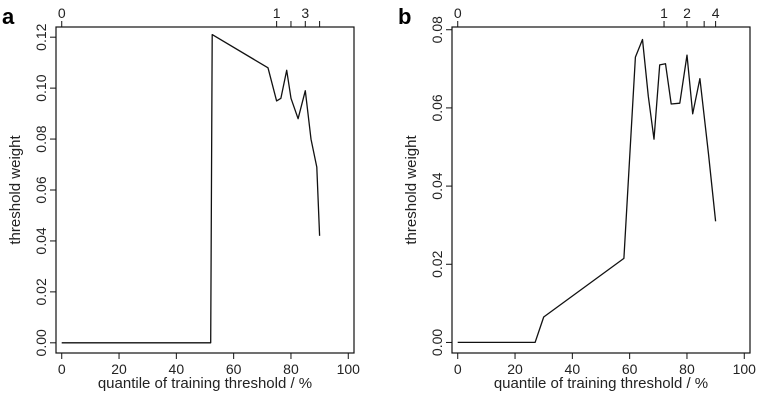  I want to click on panel-a-y-tick-label: 0.04, so click(41, 240).